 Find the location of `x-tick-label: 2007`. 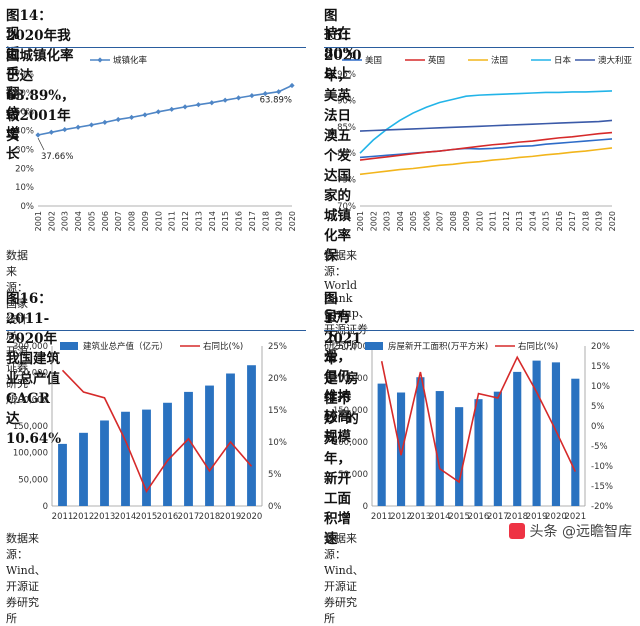

x-tick-label: 2007 is located at coordinates (118, 221).